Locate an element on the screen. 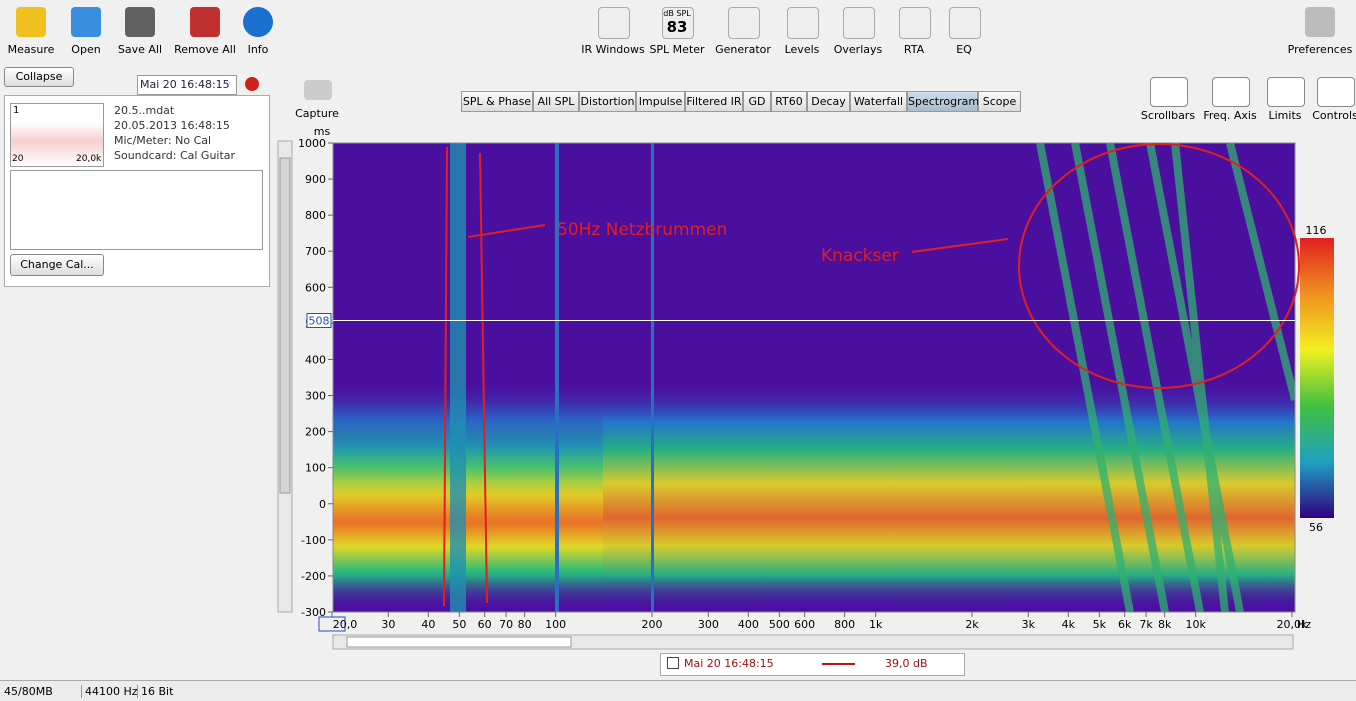  toolbar-button: Preferences is located at coordinates (1320, 49).